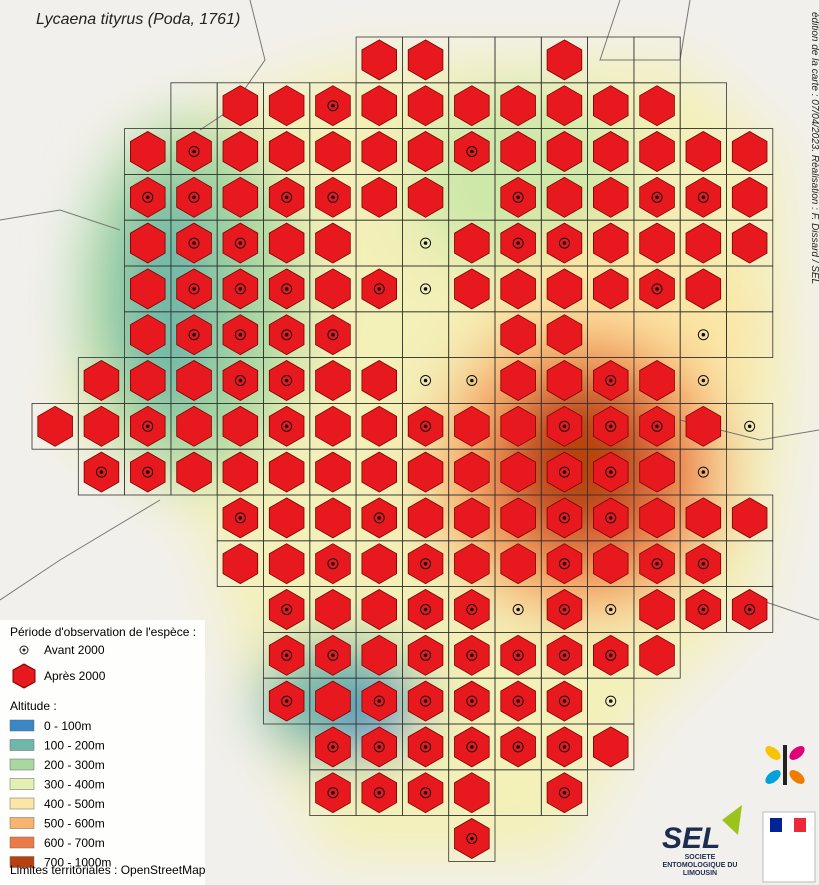 The image size is (819, 885). I want to click on altitude-label: 500 - 600m, so click(74, 824).